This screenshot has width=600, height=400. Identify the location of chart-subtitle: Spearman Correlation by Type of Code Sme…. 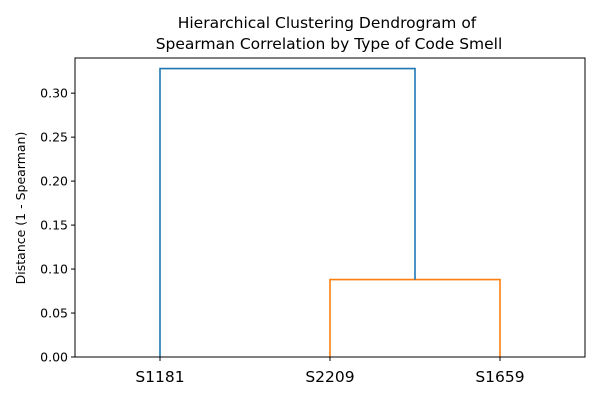
(329, 44).